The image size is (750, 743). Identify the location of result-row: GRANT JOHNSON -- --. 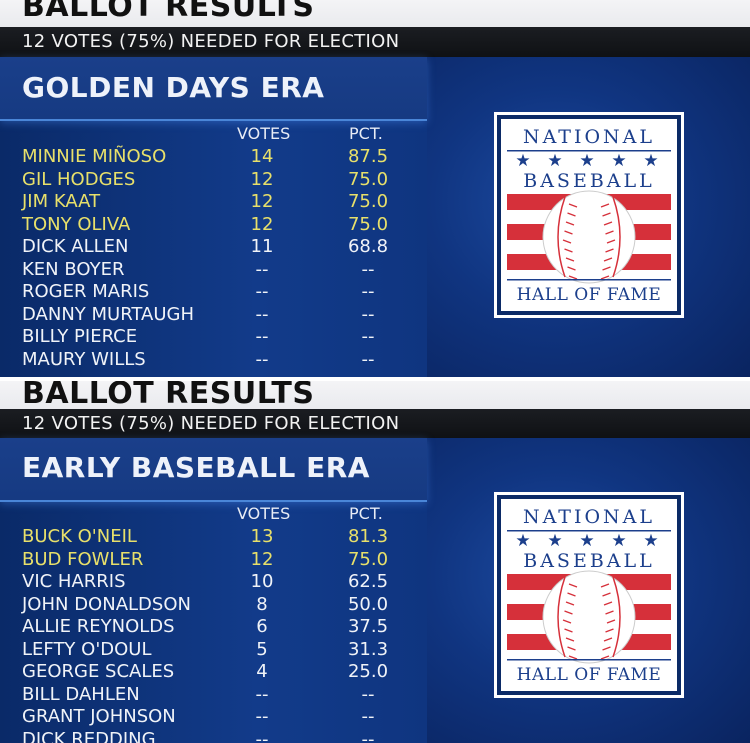
(213, 717).